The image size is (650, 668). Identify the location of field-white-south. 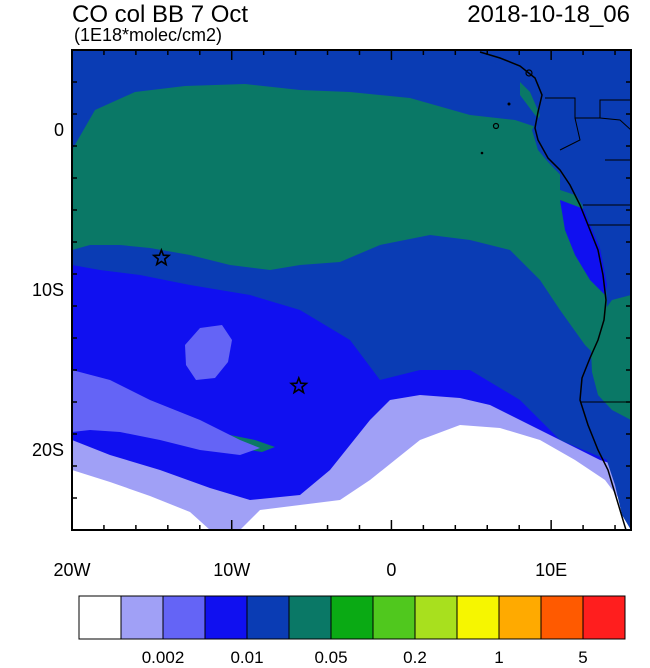
(435, 477).